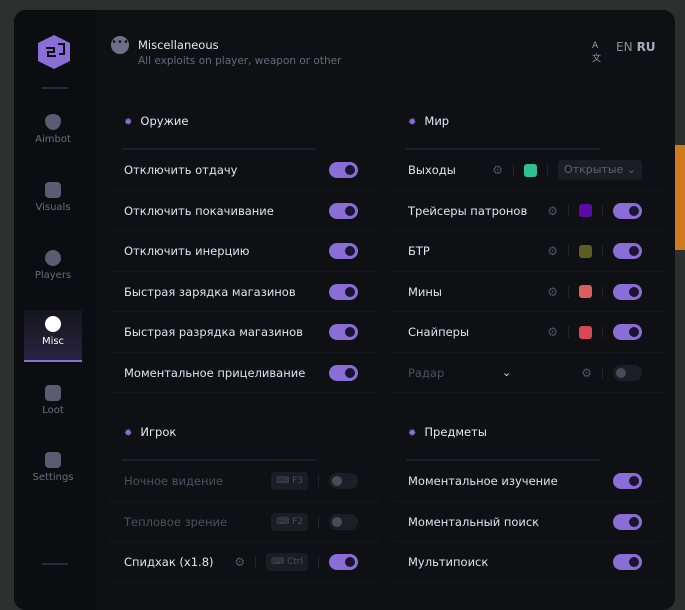 This screenshot has height=610, width=685. Describe the element at coordinates (474, 521) in the screenshot. I see `setting-label: Моментальный поиск` at that location.